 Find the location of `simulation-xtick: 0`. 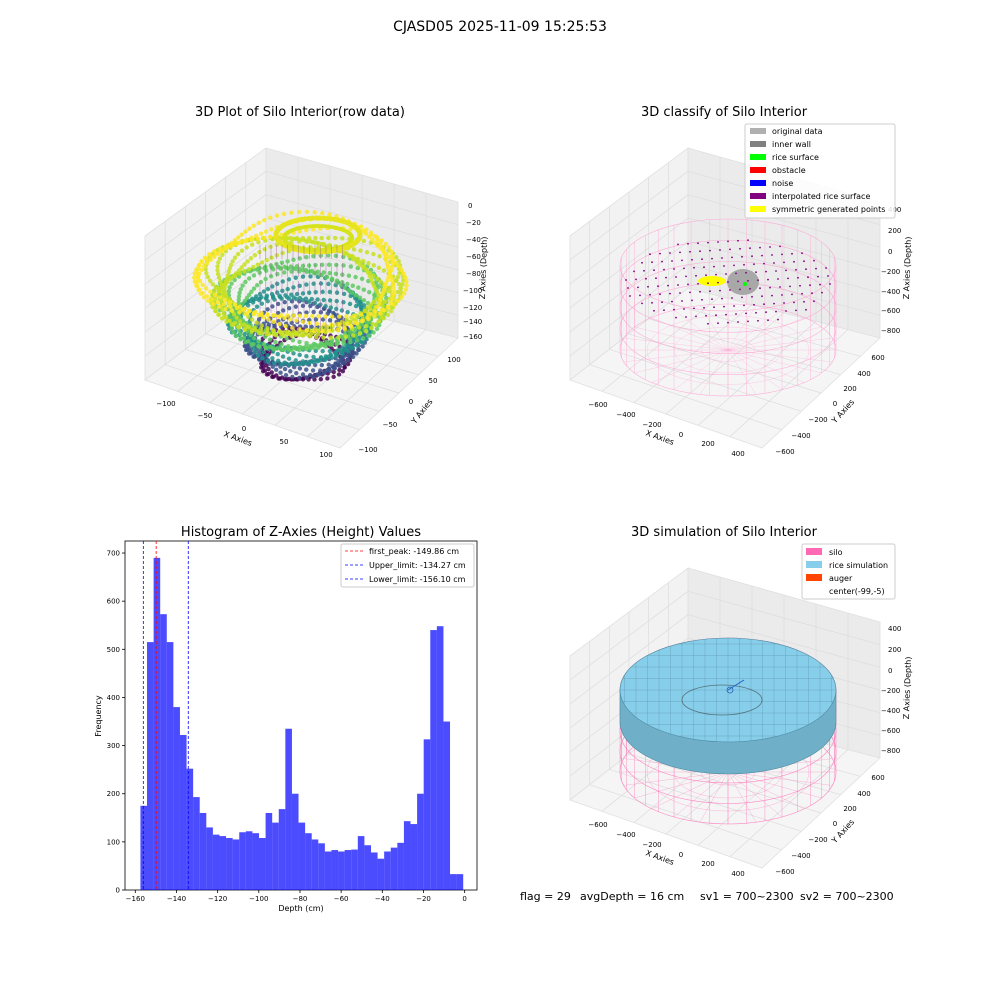

simulation-xtick: 0 is located at coordinates (681, 855).